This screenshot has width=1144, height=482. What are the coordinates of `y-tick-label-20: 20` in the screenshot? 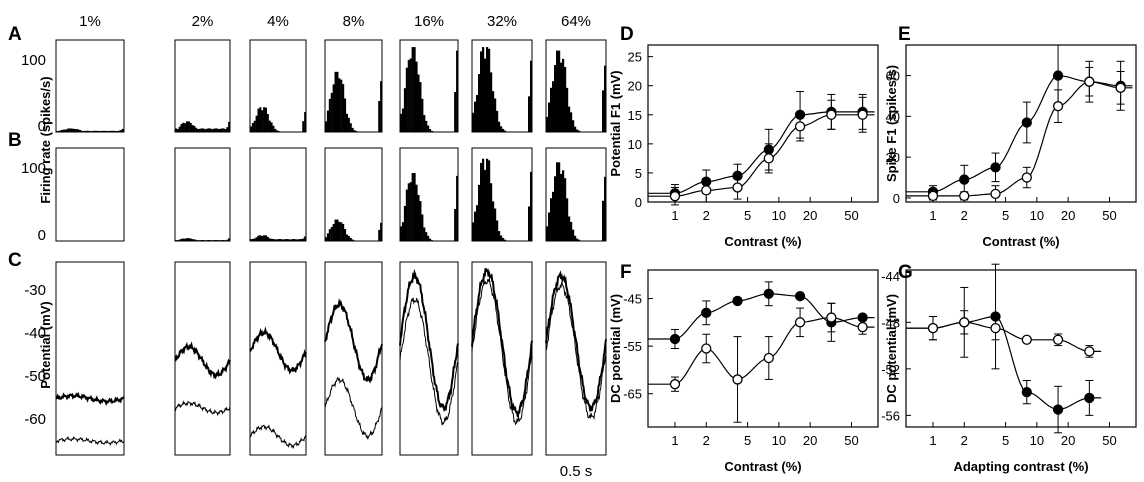 It's located at (635, 86).